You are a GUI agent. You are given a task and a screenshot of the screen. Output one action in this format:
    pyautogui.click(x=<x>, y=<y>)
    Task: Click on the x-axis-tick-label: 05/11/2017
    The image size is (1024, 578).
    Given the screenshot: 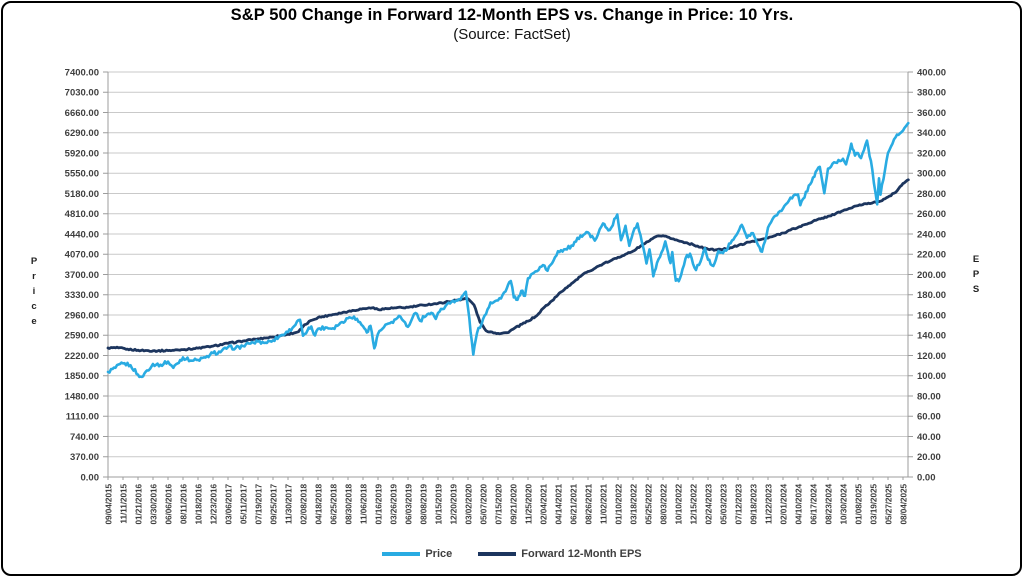 What is the action you would take?
    pyautogui.click(x=243, y=504)
    